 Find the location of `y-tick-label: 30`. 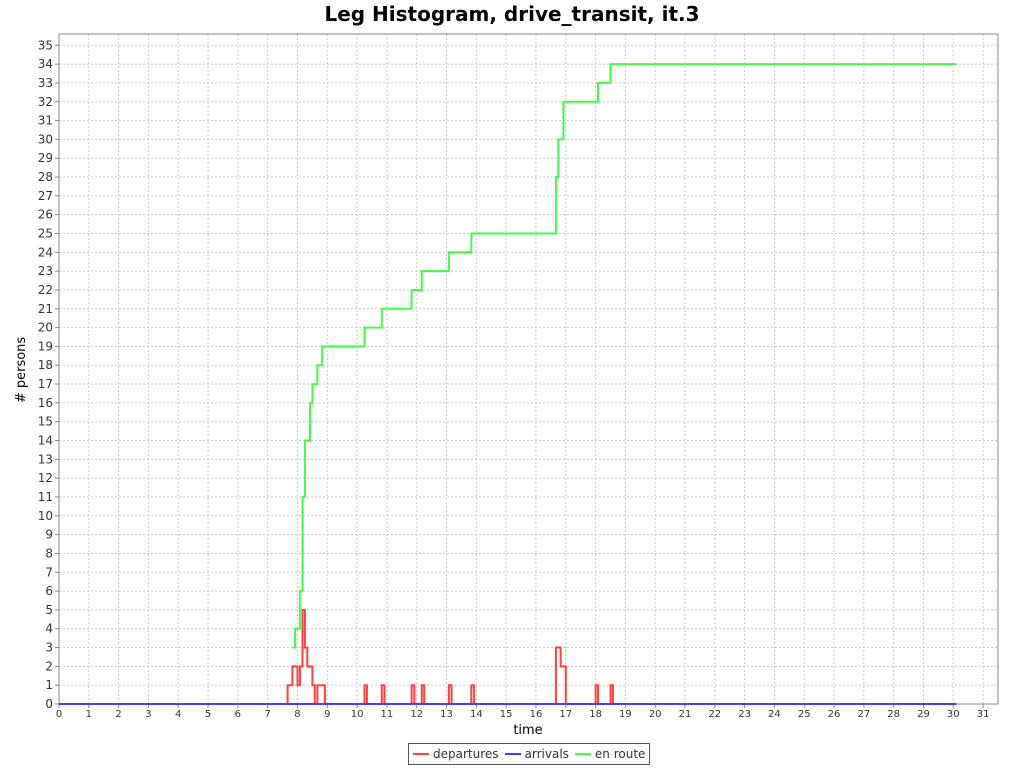

y-tick-label: 30 is located at coordinates (45, 139).